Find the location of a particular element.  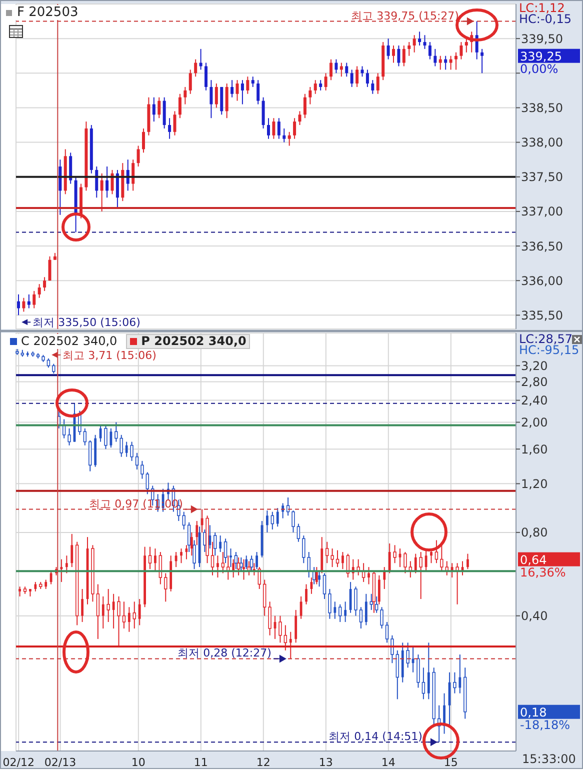

y-tick-label: 3,20 is located at coordinates (534, 365).